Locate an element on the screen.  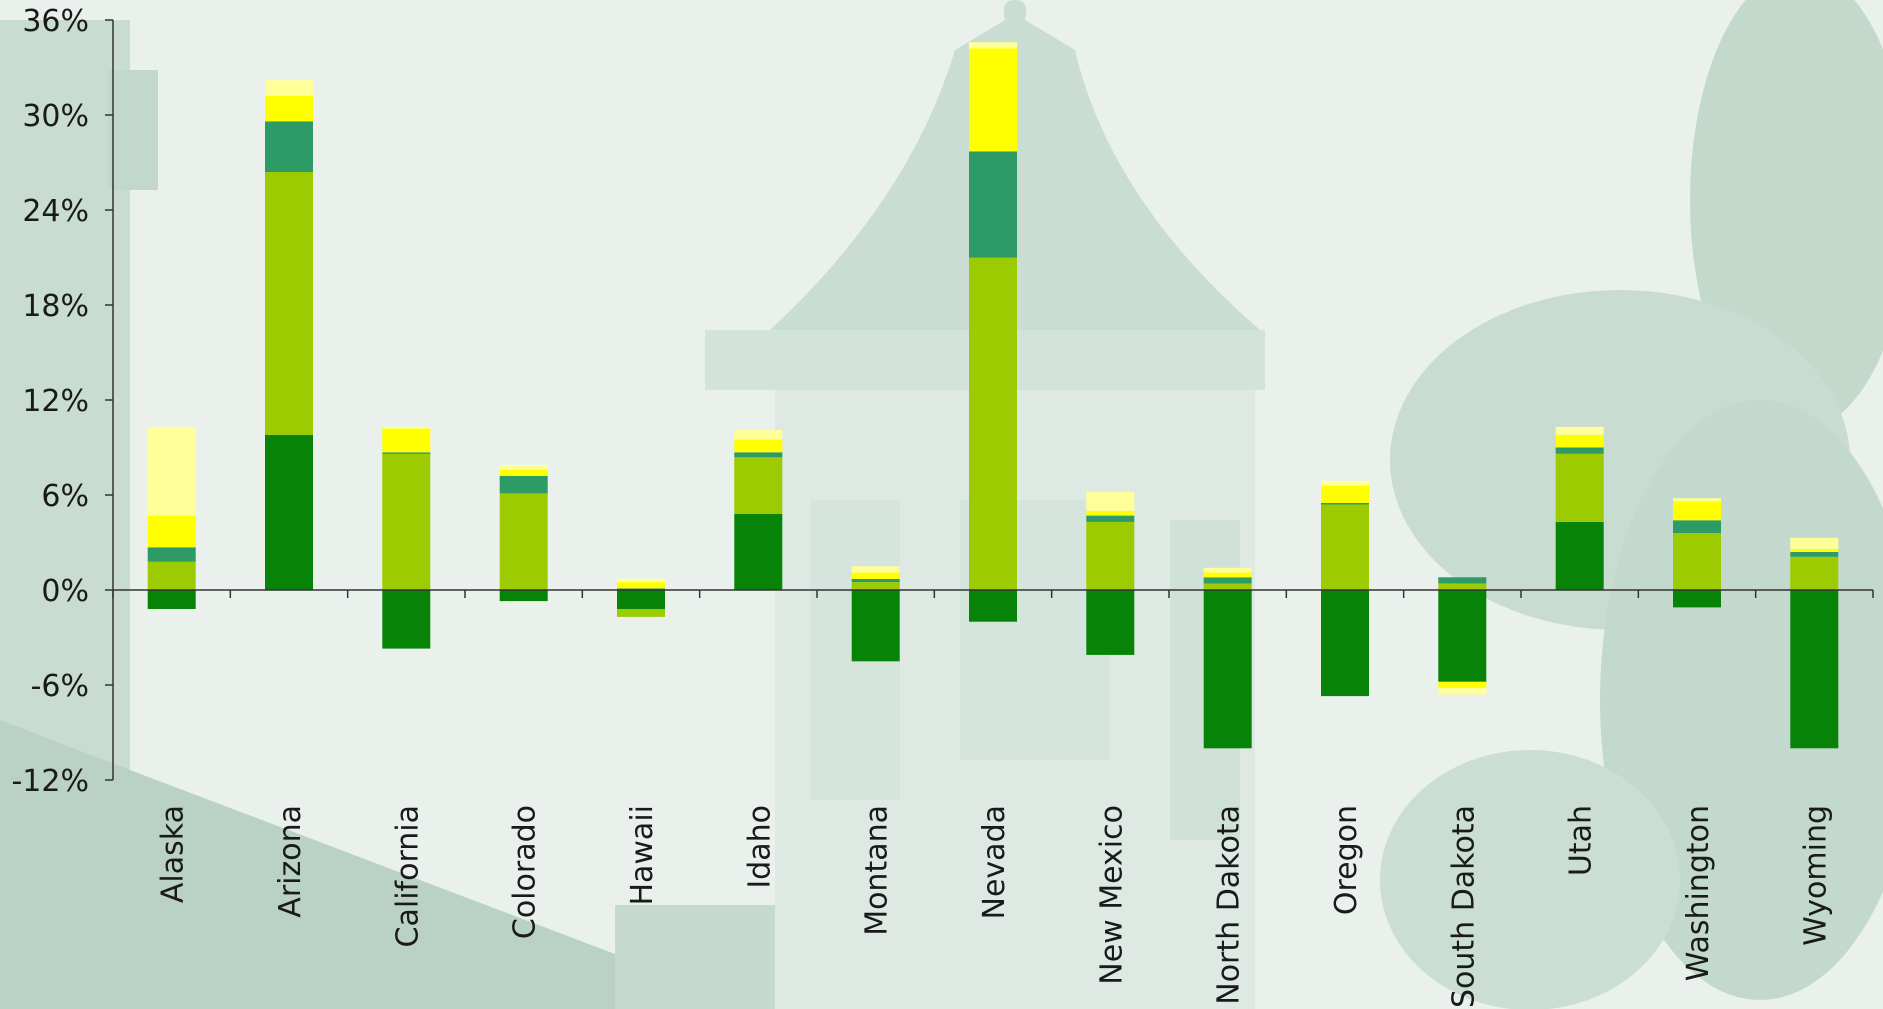
bar-segment-hawaii-s1 is located at coordinates (641, 599).